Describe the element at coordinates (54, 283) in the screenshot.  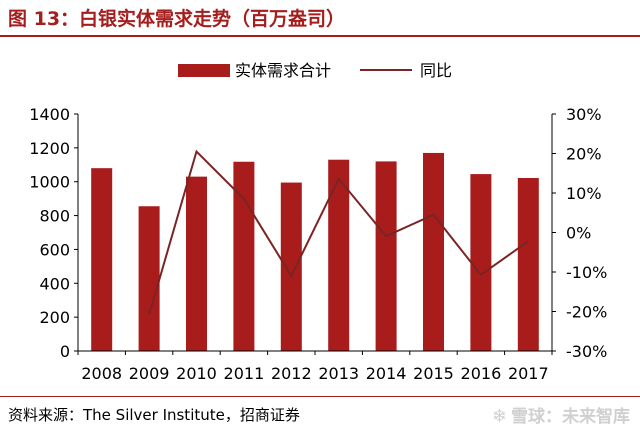
I see `y-tick-label: 400` at that location.